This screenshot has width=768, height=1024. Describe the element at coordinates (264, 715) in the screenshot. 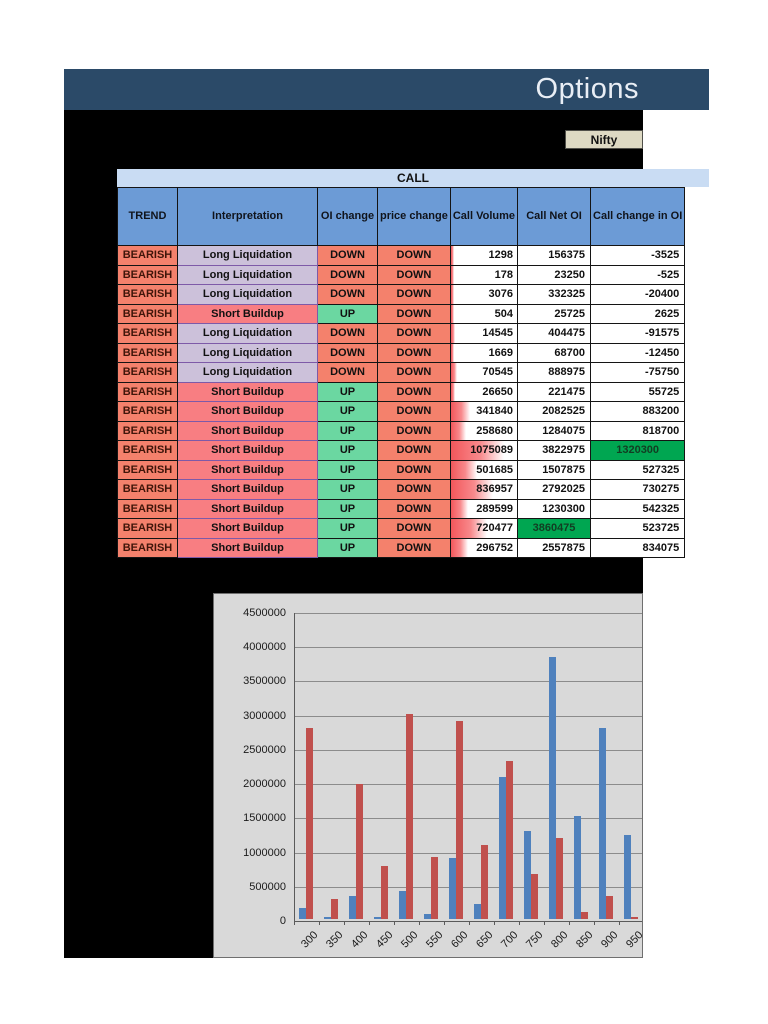

I see `y-axis-tick-label: 3000000` at that location.